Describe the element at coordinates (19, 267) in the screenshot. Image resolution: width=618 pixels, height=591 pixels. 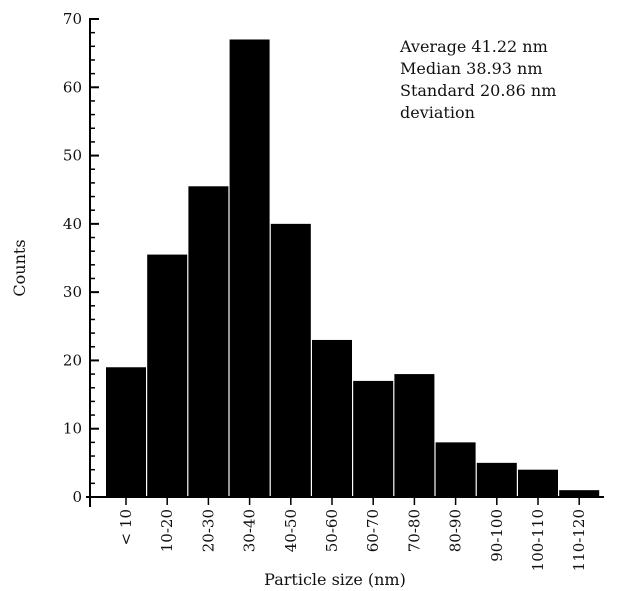
I see `y-axis-title: Counts` at that location.